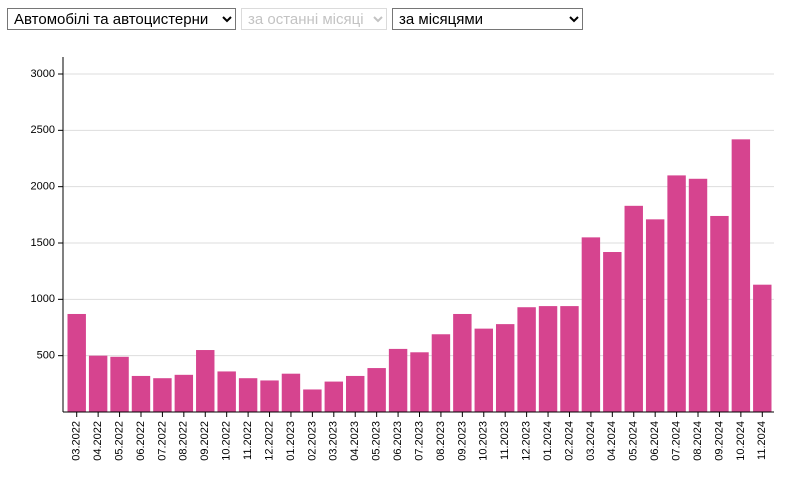 The height and width of the screenshot is (477, 790). What do you see at coordinates (655, 441) in the screenshot?
I see `x-tick-label: 06.2024` at bounding box center [655, 441].